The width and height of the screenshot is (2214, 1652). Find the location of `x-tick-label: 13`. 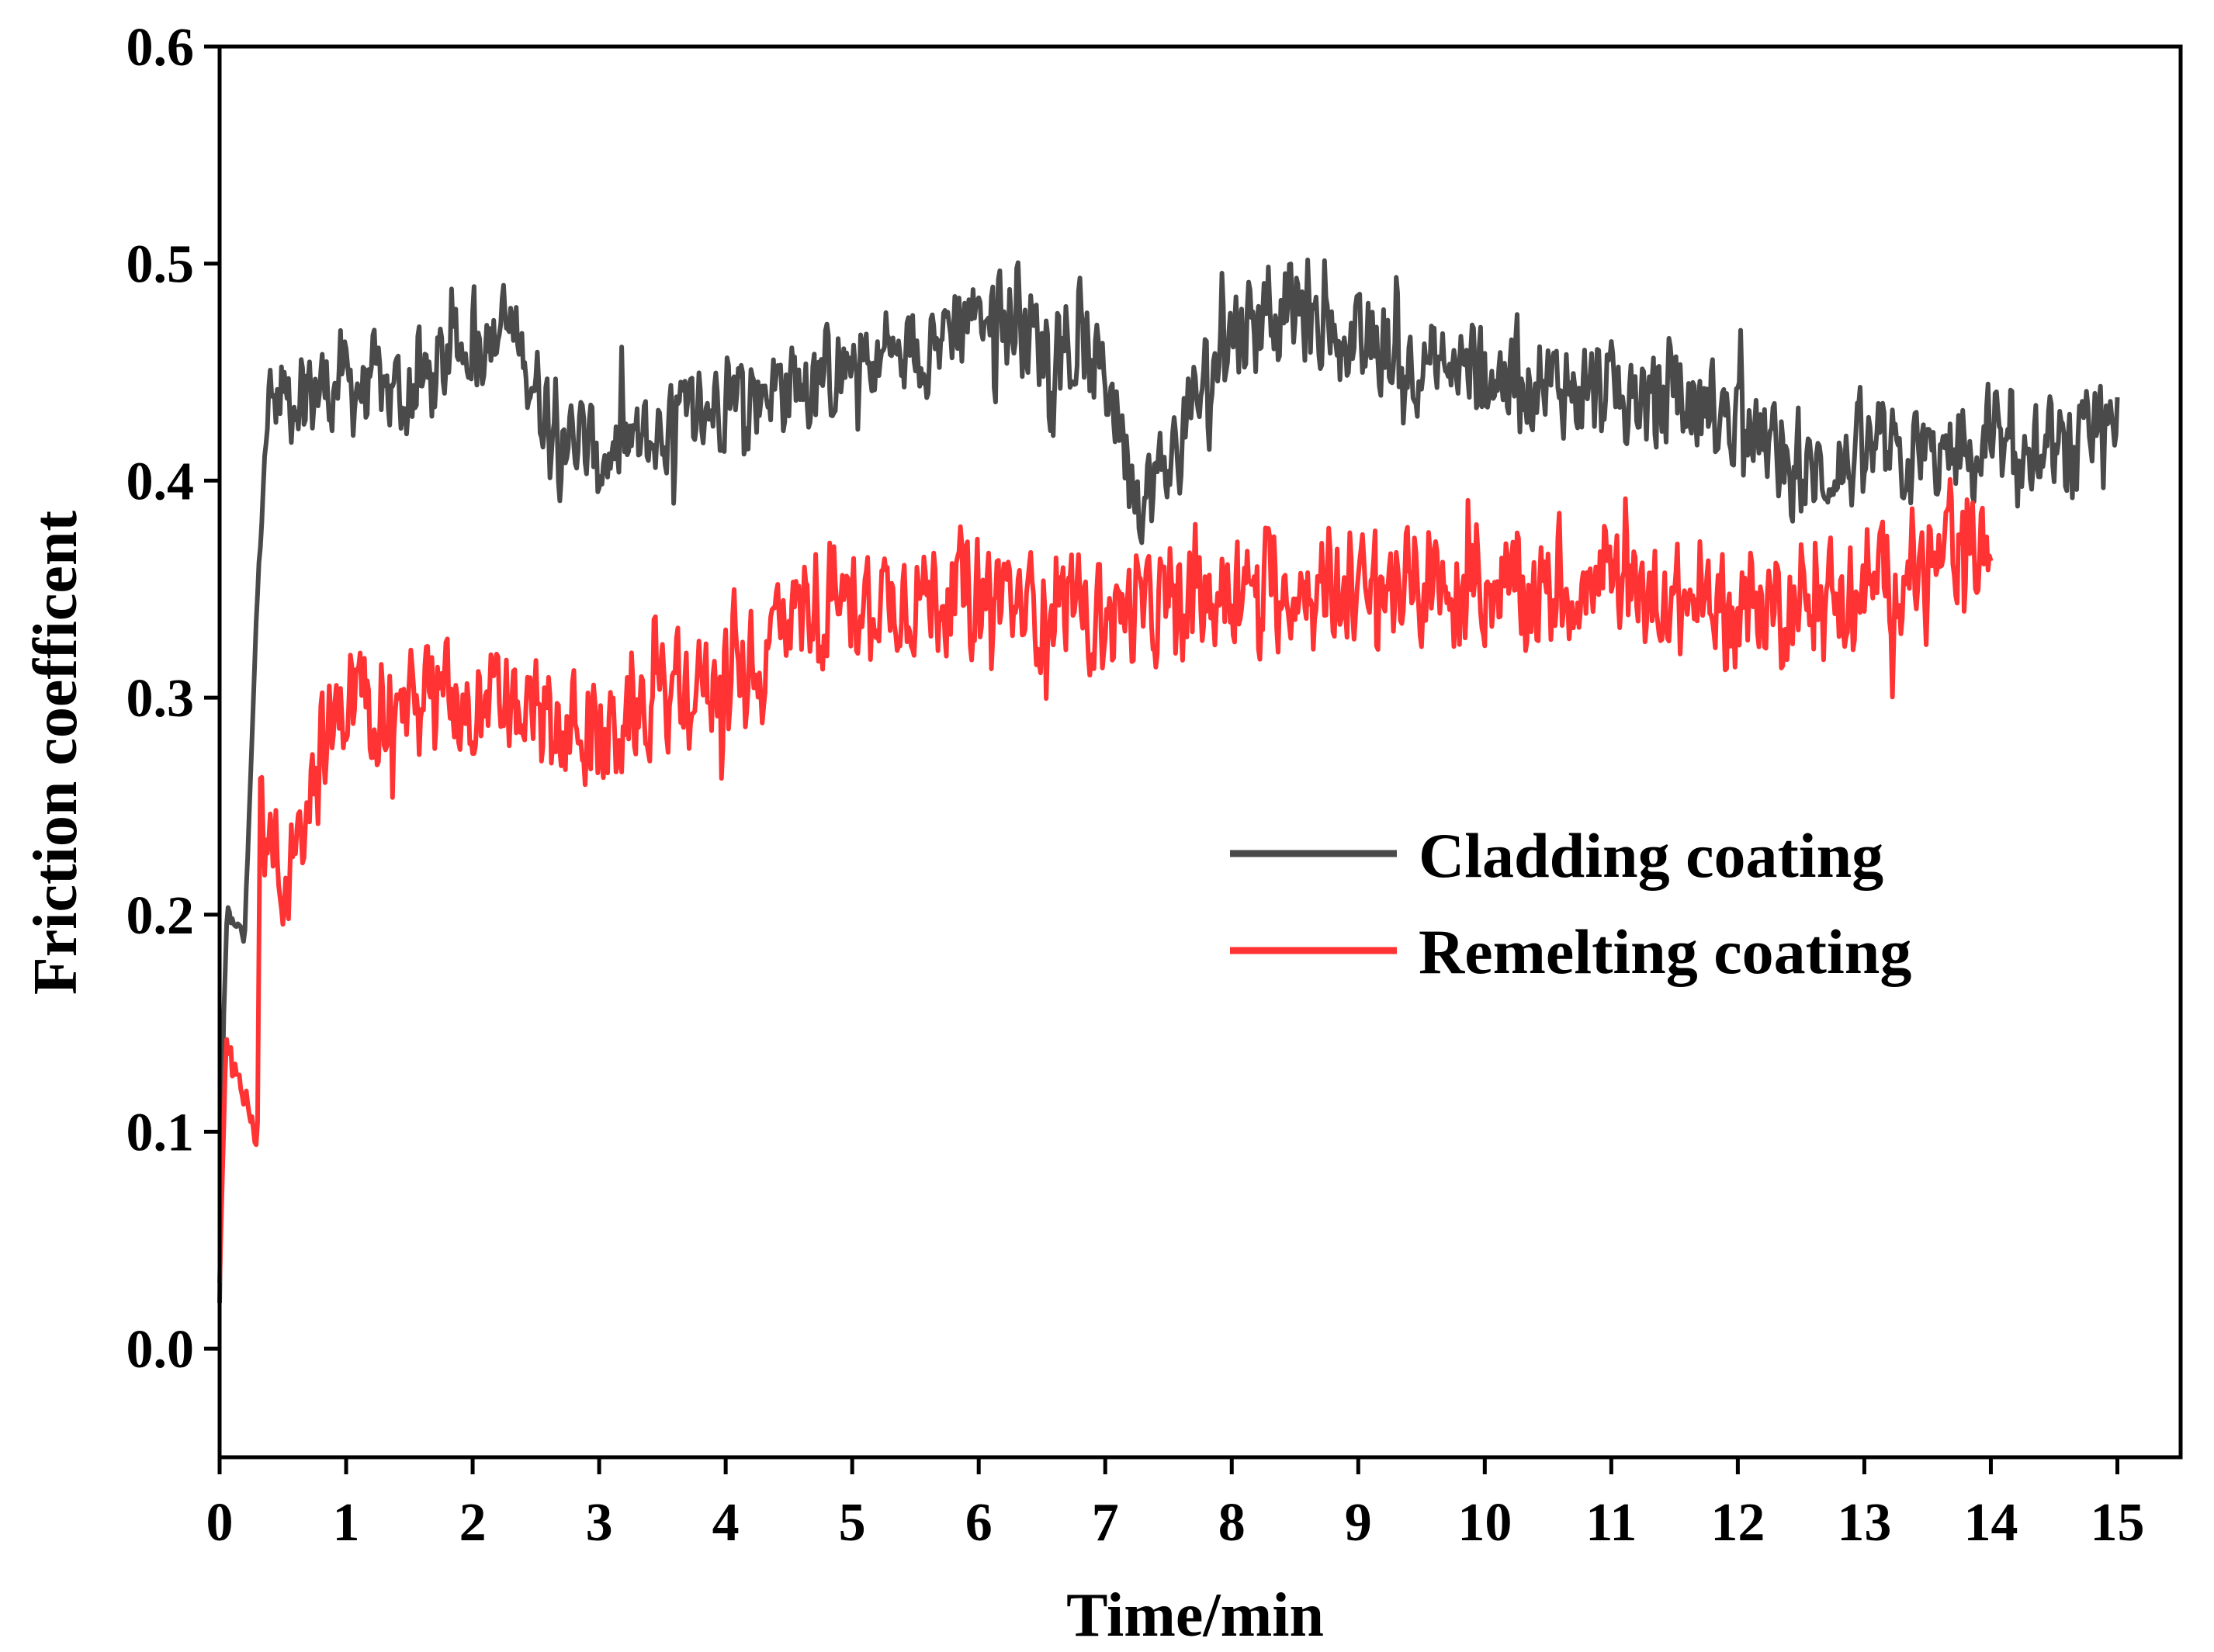

x-tick-label: 13 is located at coordinates (1864, 1523).